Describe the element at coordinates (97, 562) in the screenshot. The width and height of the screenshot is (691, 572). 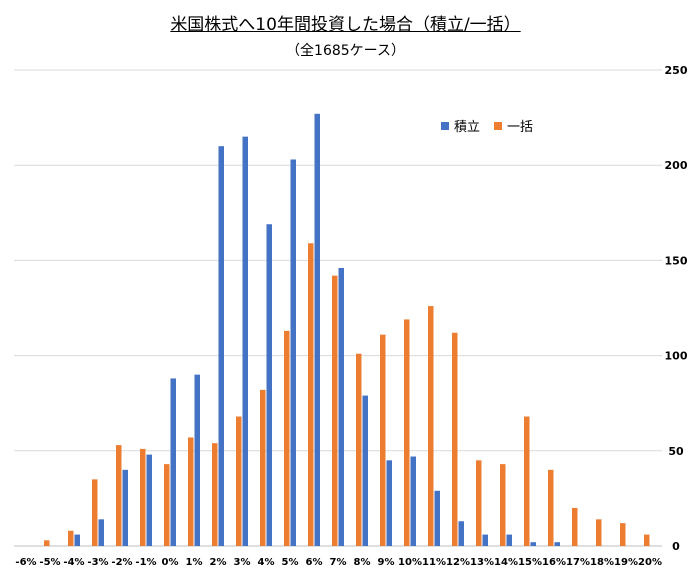
I see `x-tick-label: -3%` at that location.